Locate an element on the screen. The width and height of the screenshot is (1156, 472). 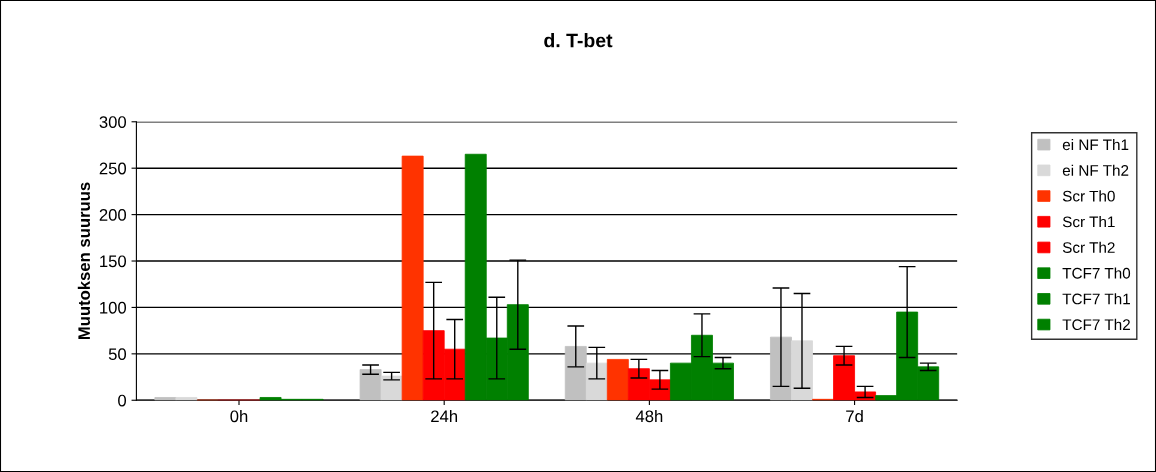
y-tick-label: 200 is located at coordinates (113, 215).